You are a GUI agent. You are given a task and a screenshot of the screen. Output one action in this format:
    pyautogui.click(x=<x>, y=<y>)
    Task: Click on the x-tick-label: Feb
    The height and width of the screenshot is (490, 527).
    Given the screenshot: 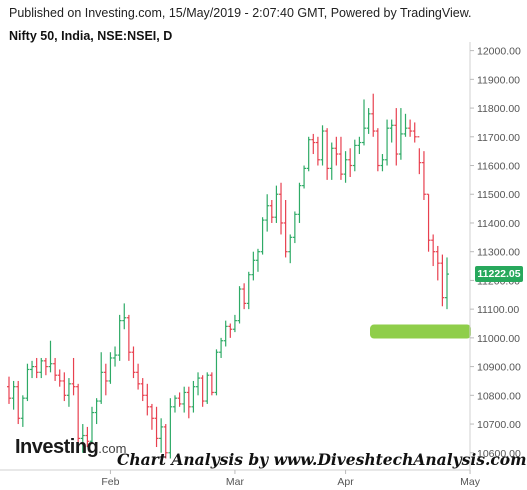 What is the action you would take?
    pyautogui.click(x=110, y=482)
    